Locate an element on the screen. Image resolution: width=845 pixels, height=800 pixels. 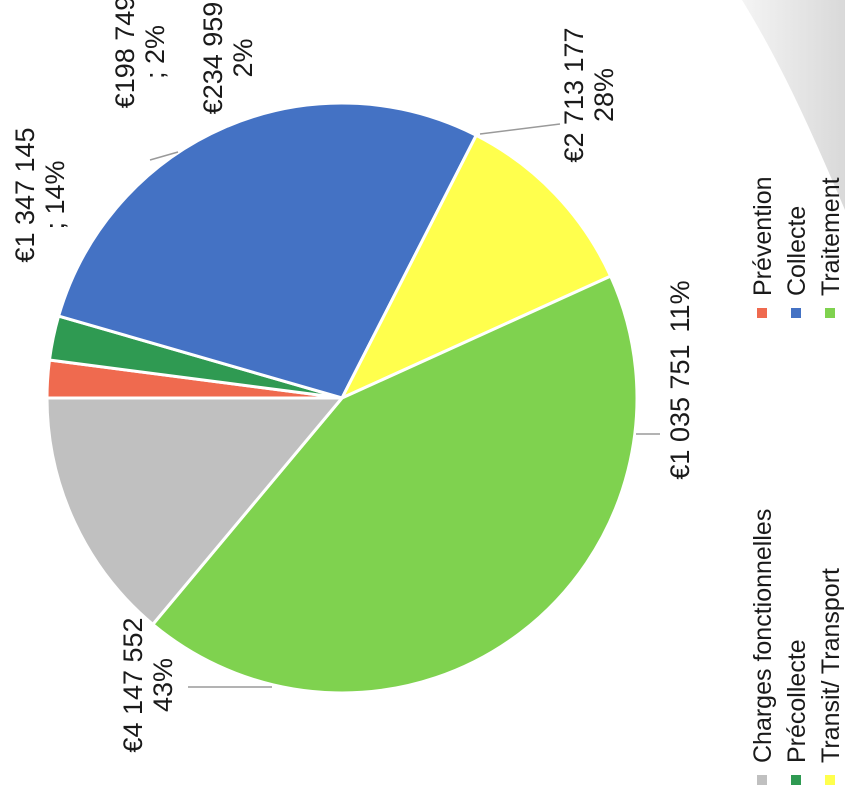
legend-marker-collecte is located at coordinates (796, 313).